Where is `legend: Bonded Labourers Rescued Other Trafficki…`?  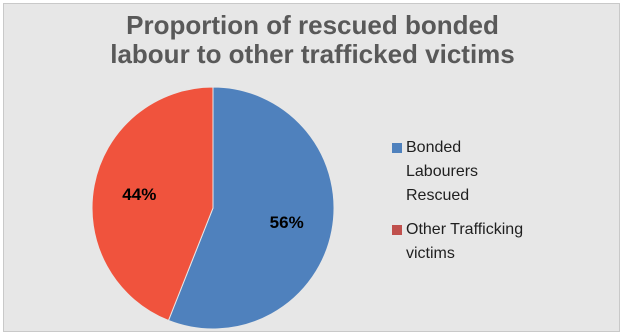 legend: Bonded Labourers Rescued Other Trafficki… is located at coordinates (502, 206).